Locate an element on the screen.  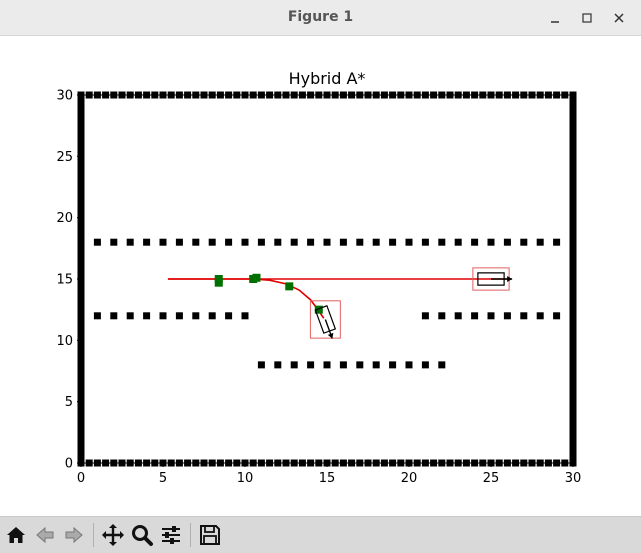
maximize-button is located at coordinates (587, 18).